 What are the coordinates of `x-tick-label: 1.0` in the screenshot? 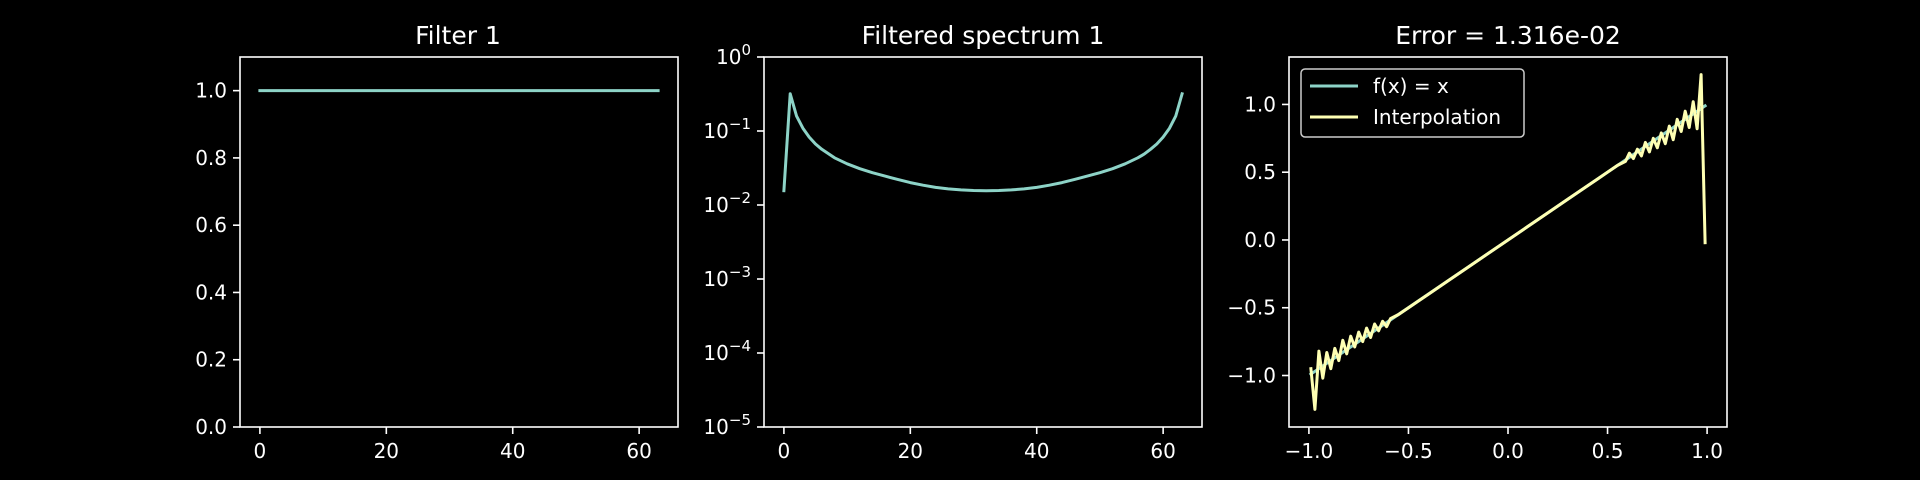 It's located at (1707, 451).